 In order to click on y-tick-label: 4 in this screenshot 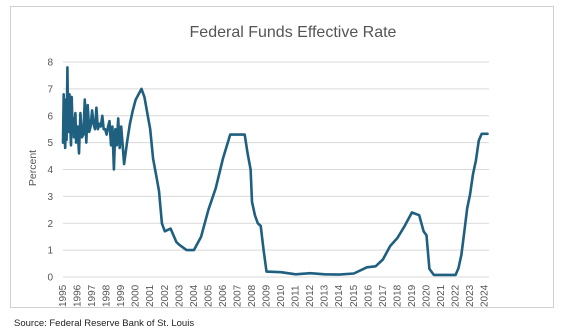, I will do `click(50, 170)`.